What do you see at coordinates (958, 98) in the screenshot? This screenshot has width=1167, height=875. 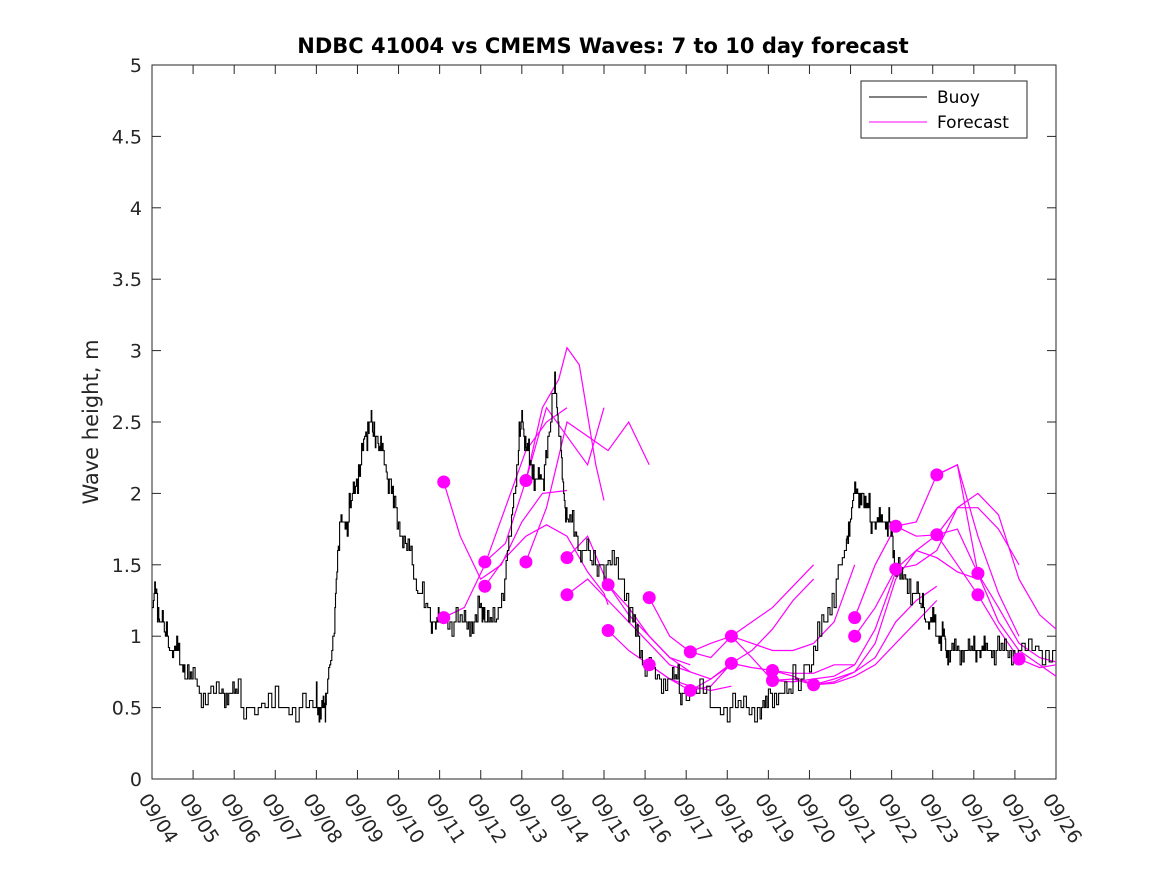 I see `legend-label-buoy: Buoy` at bounding box center [958, 98].